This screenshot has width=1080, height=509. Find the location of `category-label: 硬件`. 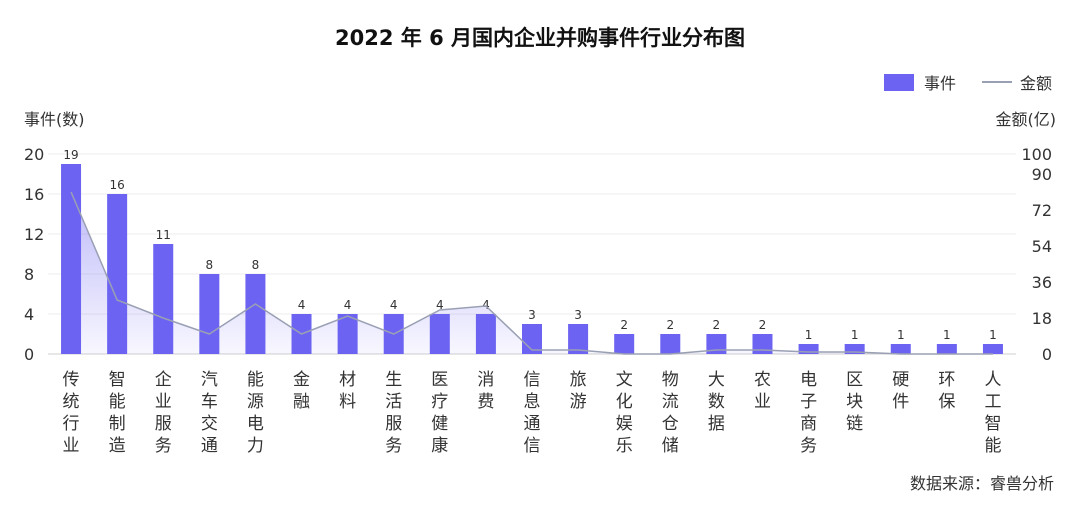

category-label: 硬件 is located at coordinates (900, 391).